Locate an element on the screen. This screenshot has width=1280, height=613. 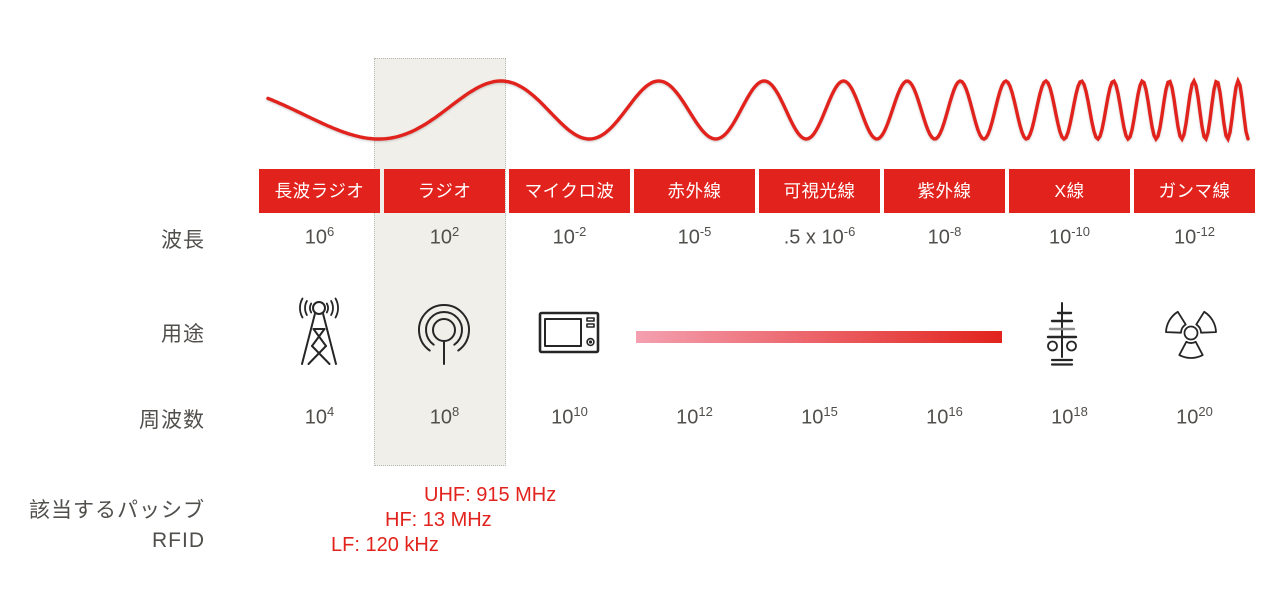
xray-tube-icon is located at coordinates (1062, 334).